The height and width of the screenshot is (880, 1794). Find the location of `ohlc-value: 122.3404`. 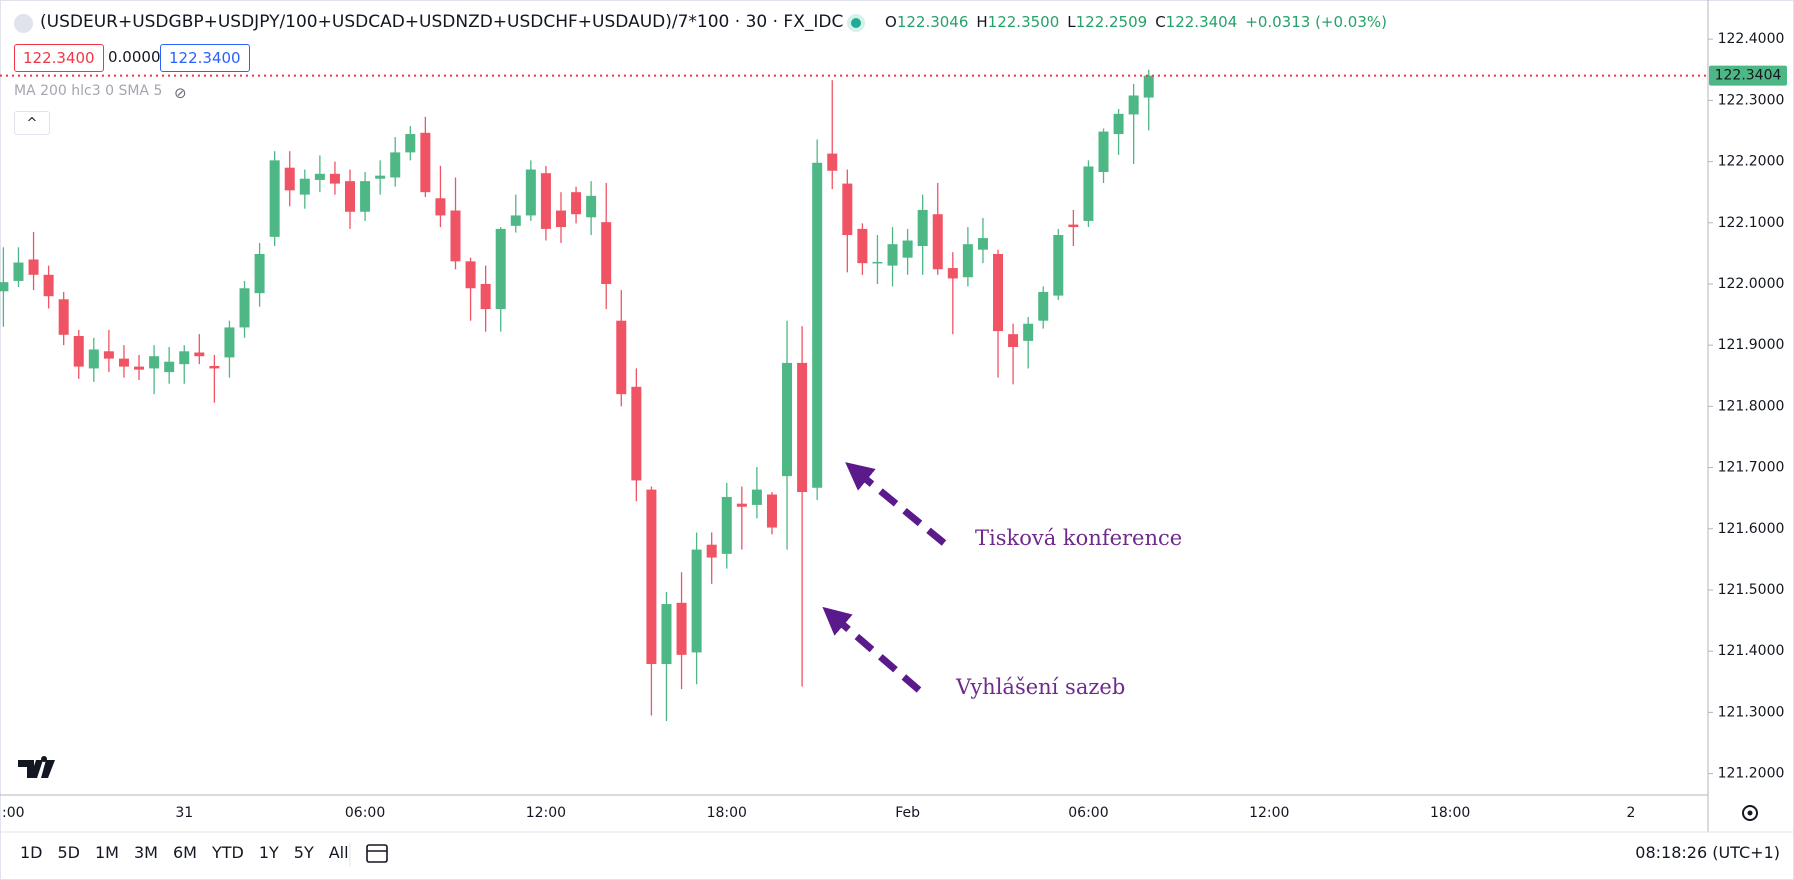

ohlc-value: 122.3404 is located at coordinates (1201, 22).